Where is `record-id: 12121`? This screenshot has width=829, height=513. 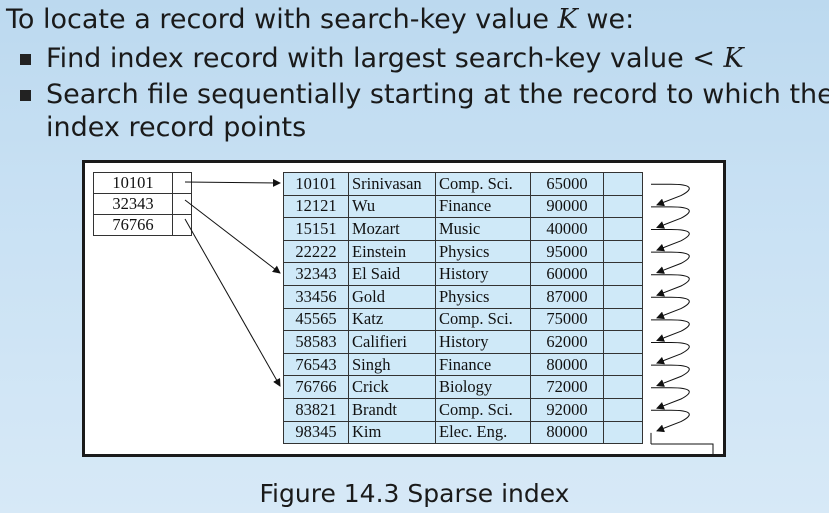
record-id: 12121 is located at coordinates (316, 206).